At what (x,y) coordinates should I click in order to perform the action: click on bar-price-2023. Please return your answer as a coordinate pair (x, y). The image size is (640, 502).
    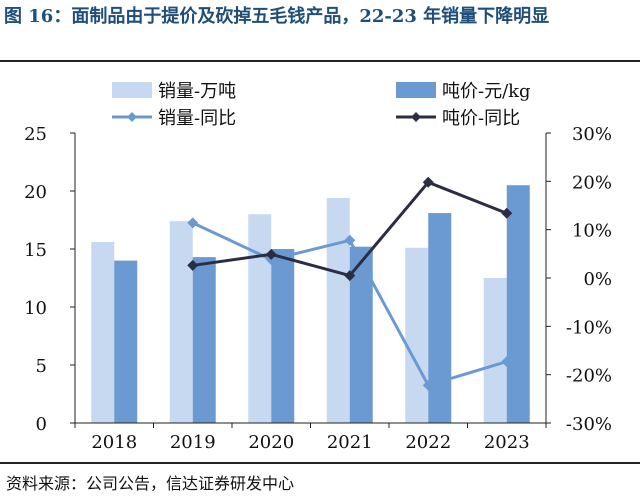
    Looking at the image, I should click on (518, 304).